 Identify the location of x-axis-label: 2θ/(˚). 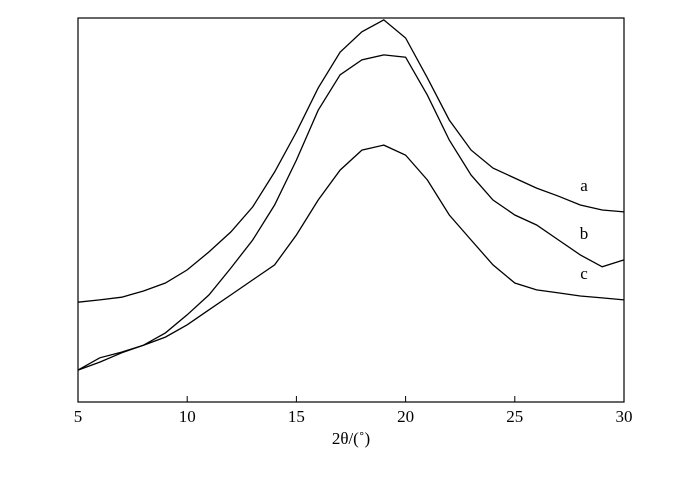
(351, 438).